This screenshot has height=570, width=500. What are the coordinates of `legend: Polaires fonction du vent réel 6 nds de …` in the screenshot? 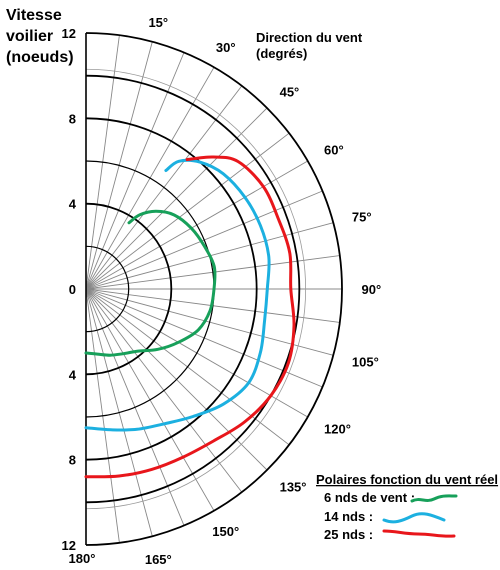 It's located at (407, 507).